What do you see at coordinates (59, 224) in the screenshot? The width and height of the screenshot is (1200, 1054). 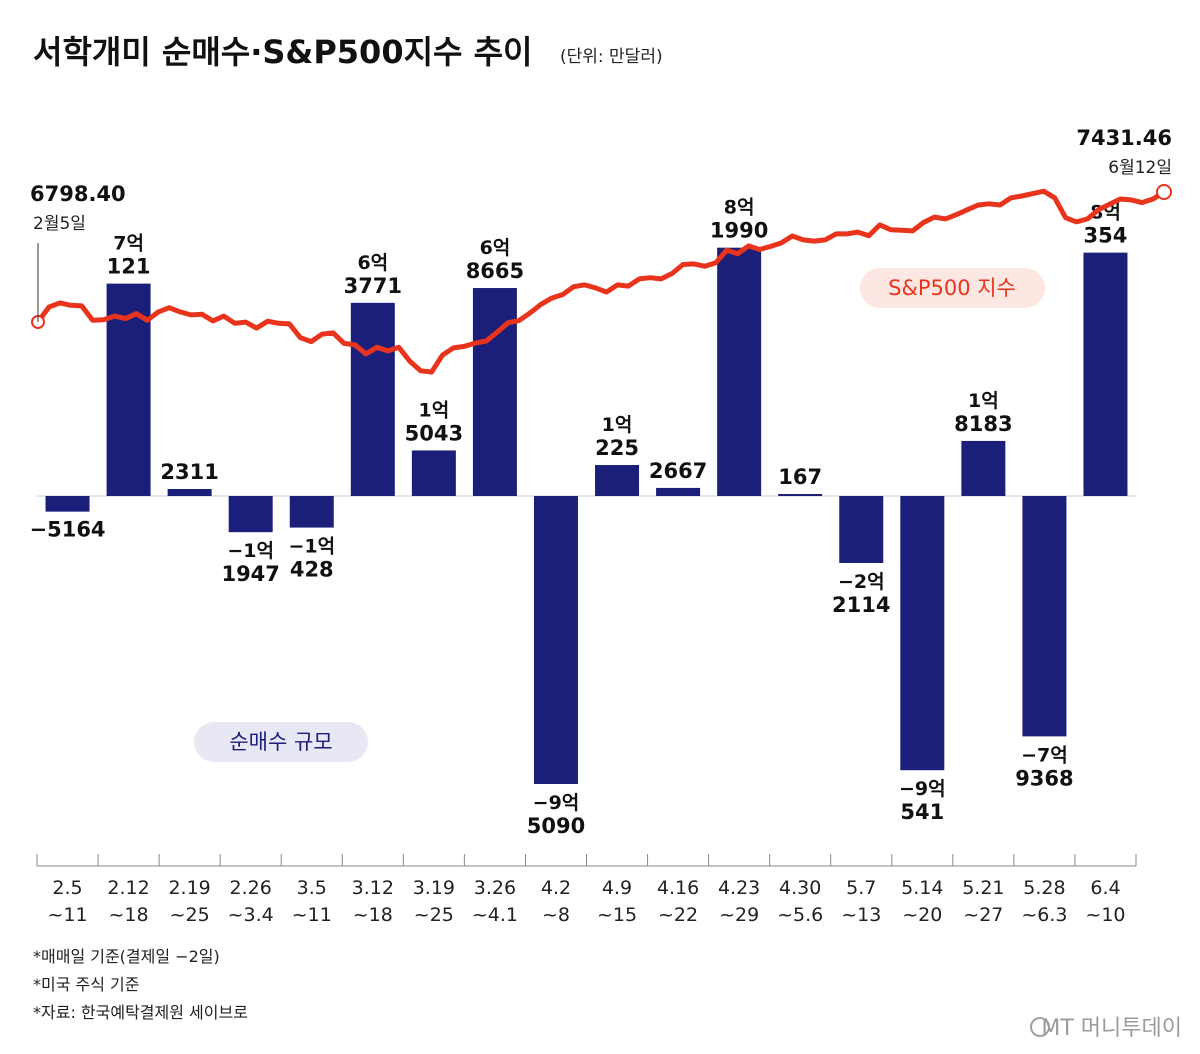 I see `start-date-label: 2월5일` at bounding box center [59, 224].